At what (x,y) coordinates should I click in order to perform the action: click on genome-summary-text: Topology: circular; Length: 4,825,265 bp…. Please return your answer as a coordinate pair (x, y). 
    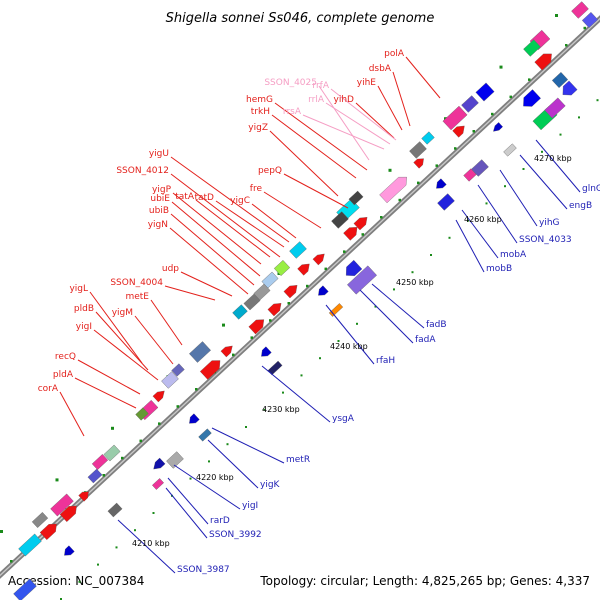
    Looking at the image, I should click on (424, 581).